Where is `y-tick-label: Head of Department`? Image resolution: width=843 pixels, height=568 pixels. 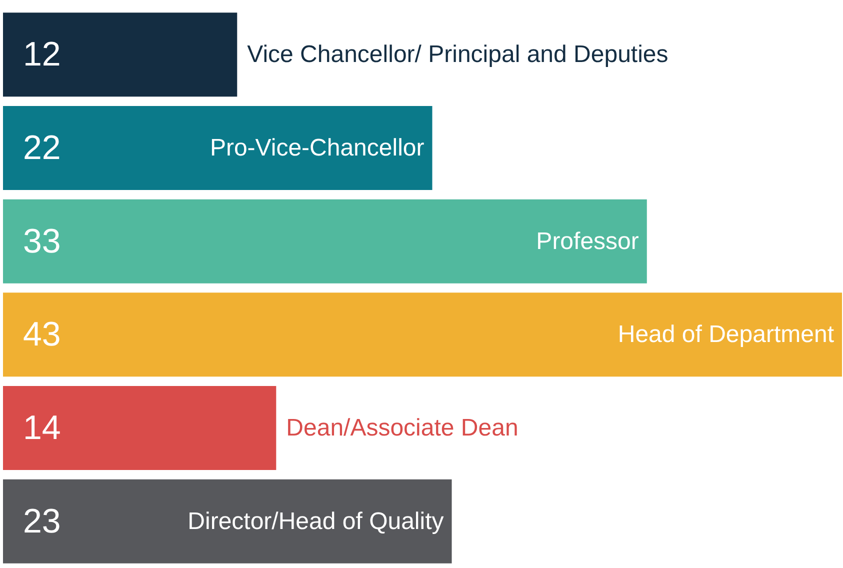
y-tick-label: Head of Department is located at coordinates (726, 334).